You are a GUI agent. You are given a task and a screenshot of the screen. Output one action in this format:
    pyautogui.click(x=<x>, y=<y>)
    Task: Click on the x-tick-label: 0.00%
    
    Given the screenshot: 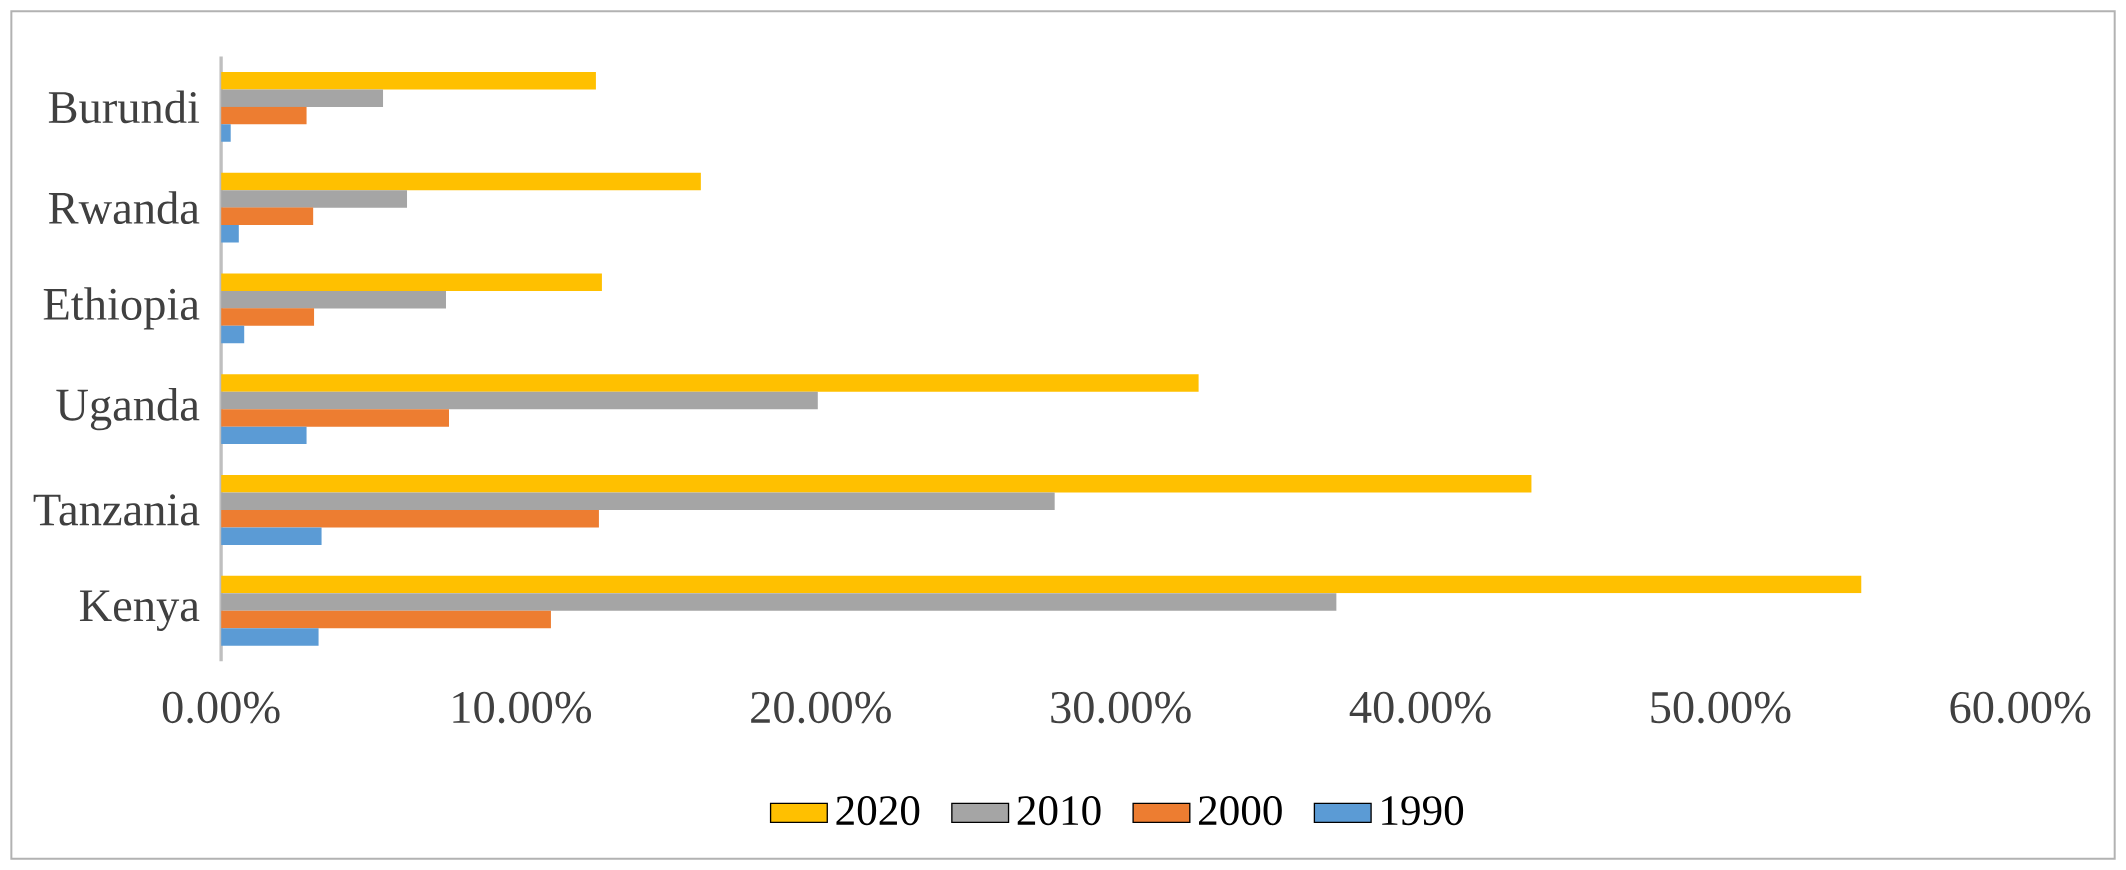 What is the action you would take?
    pyautogui.click(x=221, y=707)
    